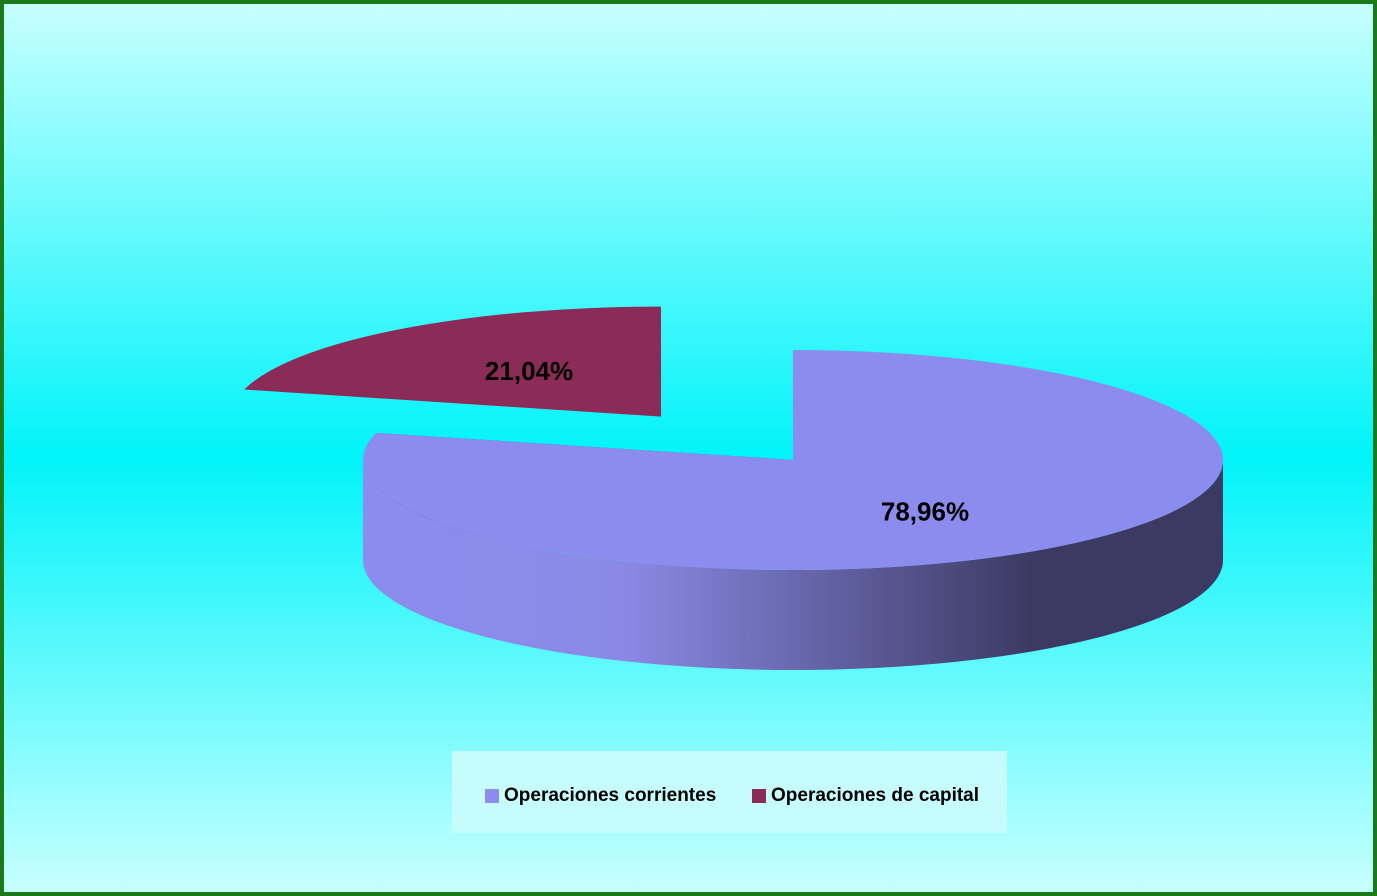 The image size is (1377, 896). Describe the element at coordinates (529, 371) in the screenshot. I see `data-label: 21,04%` at that location.